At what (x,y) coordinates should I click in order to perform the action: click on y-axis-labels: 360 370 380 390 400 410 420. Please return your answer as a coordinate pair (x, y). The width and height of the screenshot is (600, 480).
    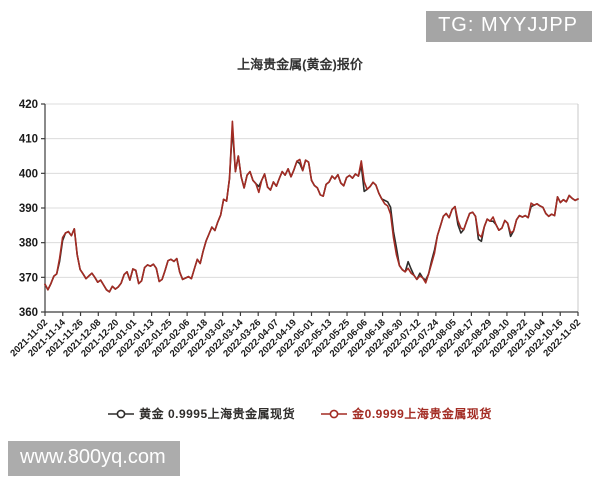
    Looking at the image, I should click on (32, 209).